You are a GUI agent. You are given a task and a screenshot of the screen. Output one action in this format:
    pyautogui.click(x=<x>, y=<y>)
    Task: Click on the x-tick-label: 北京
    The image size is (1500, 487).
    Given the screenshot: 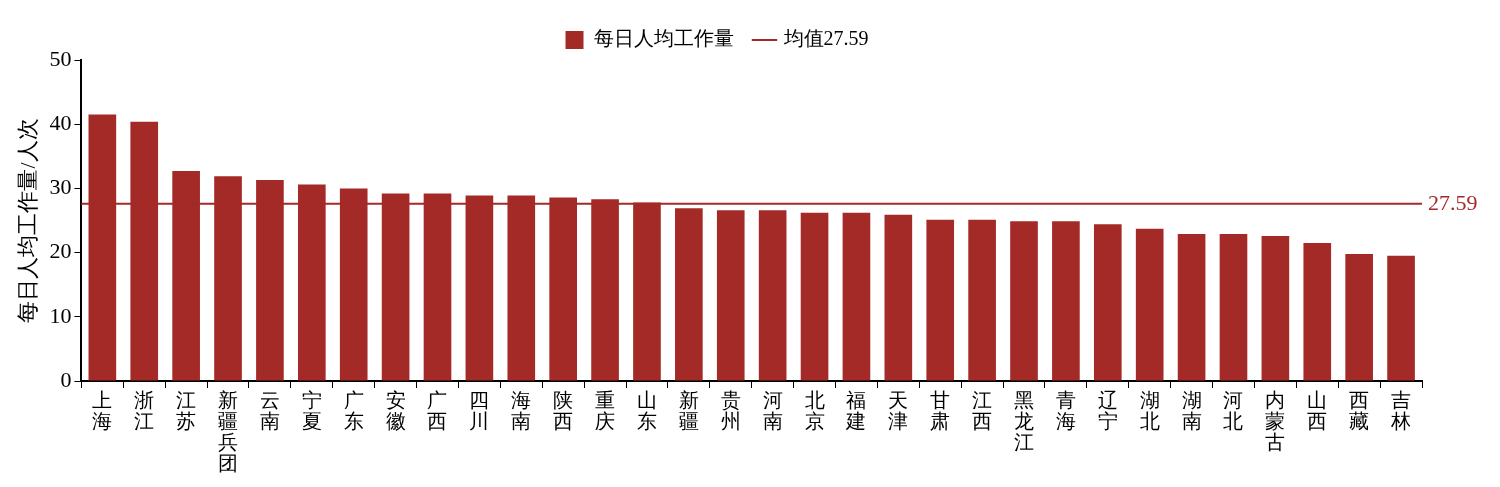 What is the action you would take?
    pyautogui.click(x=814, y=410)
    